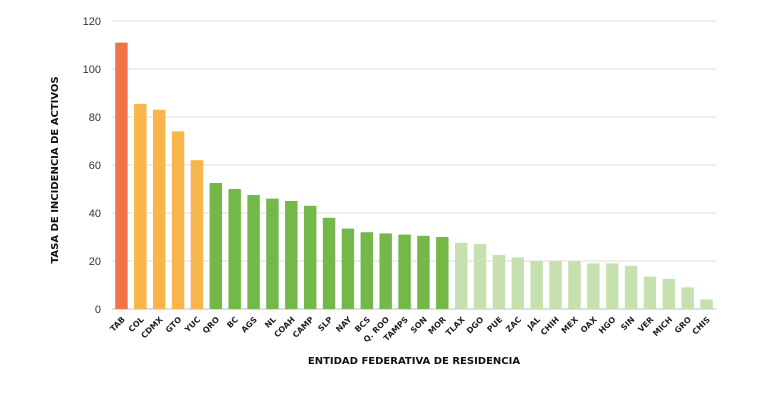  I want to click on bar-tlax, so click(461, 276).